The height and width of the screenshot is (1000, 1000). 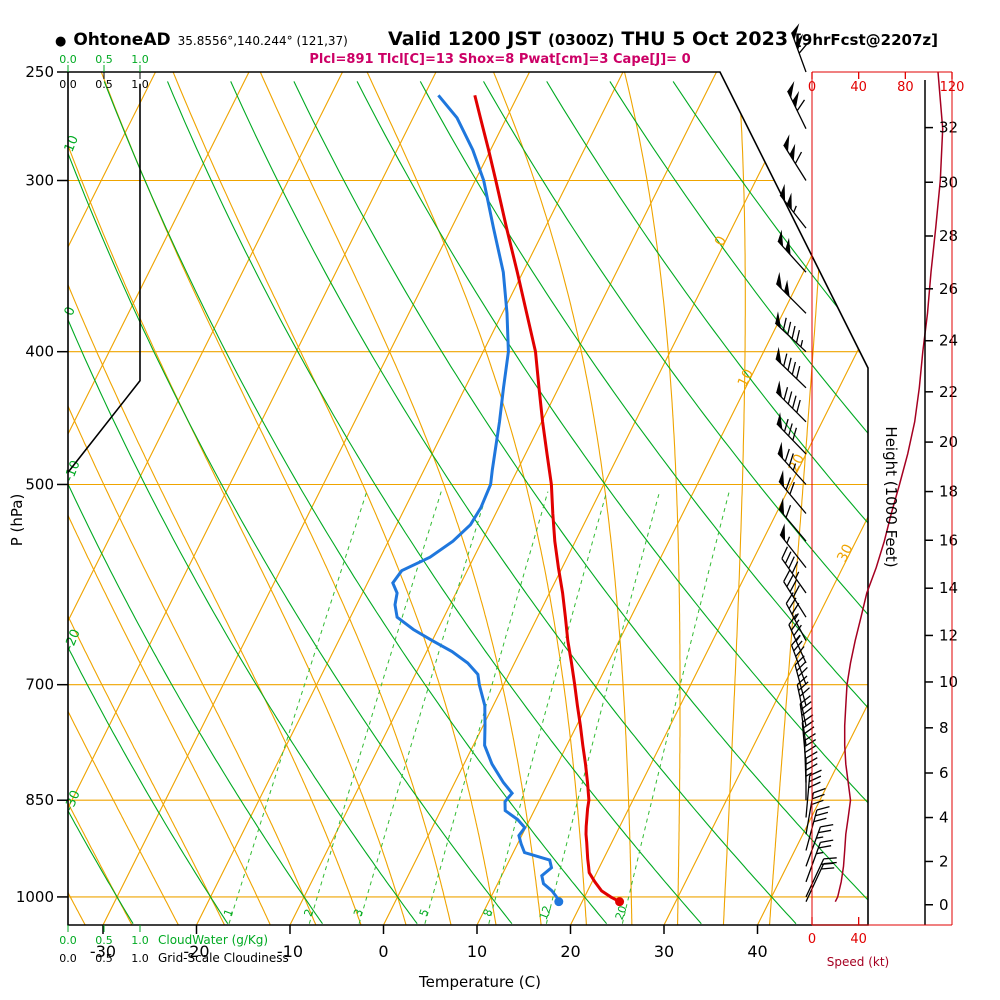 What do you see at coordinates (35, 897) in the screenshot?
I see `svg-text: 1000` at bounding box center [35, 897].